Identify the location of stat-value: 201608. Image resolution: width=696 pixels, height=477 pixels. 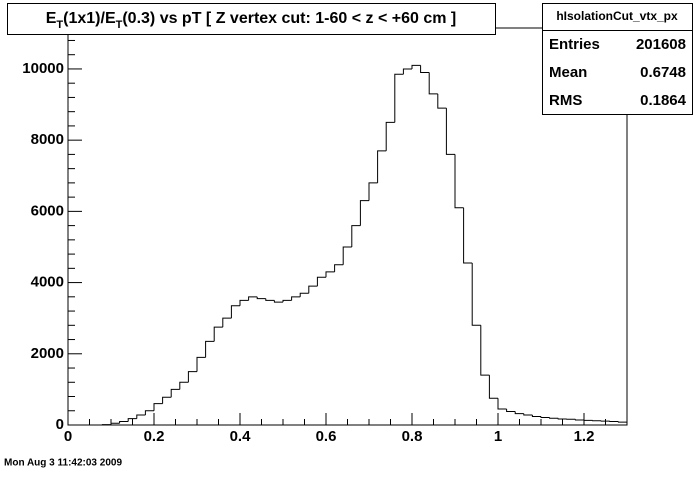
(661, 44).